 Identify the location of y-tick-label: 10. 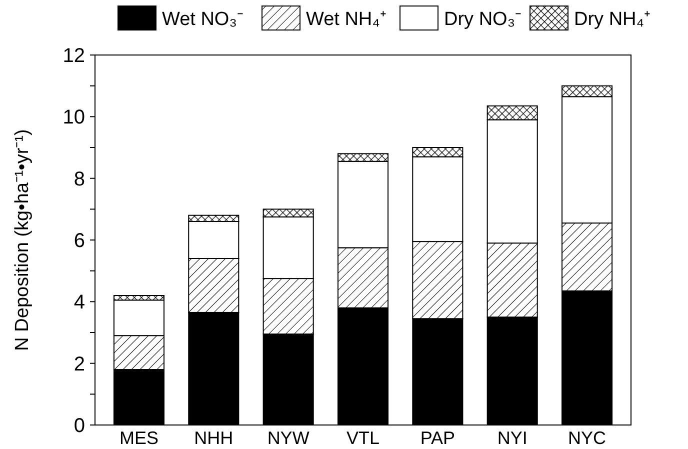
(73, 117).